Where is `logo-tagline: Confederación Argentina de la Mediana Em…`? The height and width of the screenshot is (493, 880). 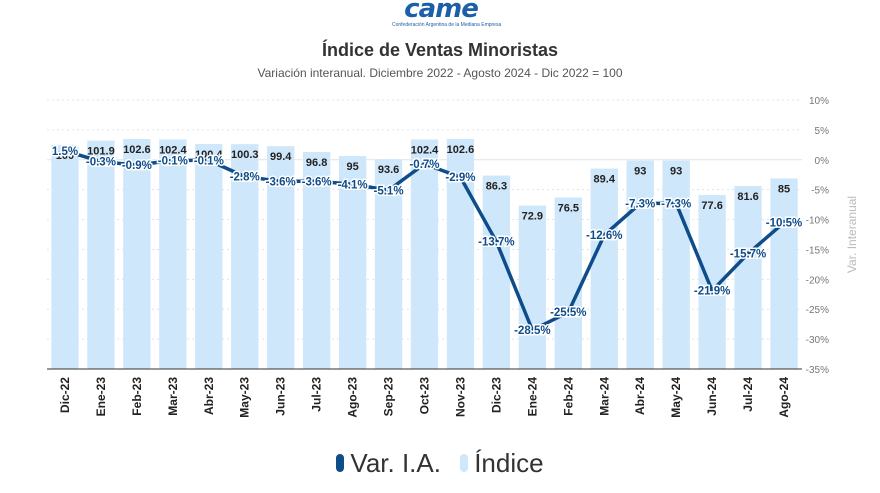 logo-tagline: Confederación Argentina de la Mediana Em… is located at coordinates (447, 25).